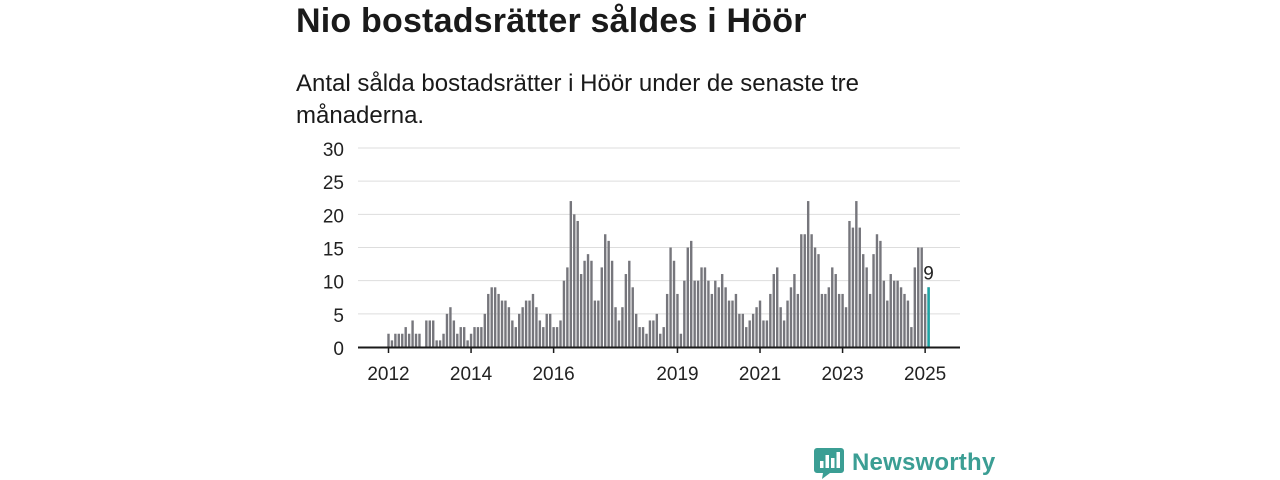 The width and height of the screenshot is (1280, 480). I want to click on chart-title: Nio bostadsrätter såldes i Höör, so click(551, 21).